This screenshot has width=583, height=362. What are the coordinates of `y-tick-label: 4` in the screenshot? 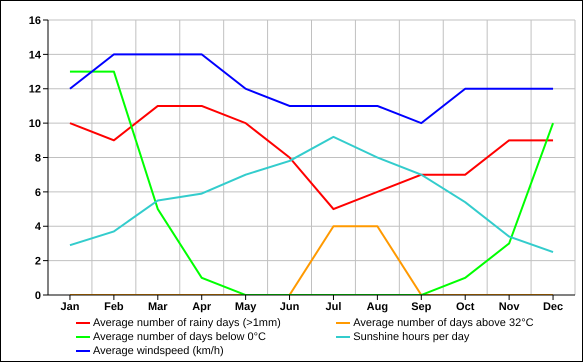 It's located at (38, 227).